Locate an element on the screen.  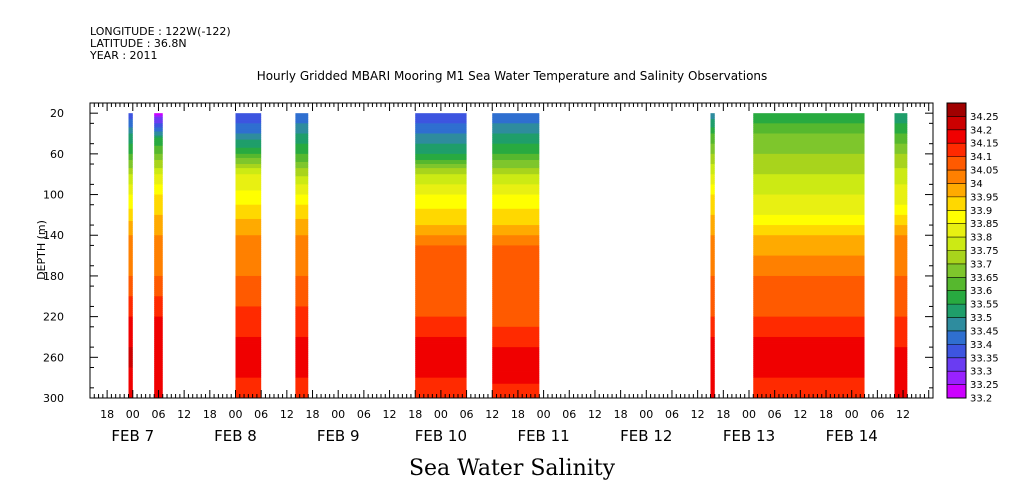
latitude-label: LATITUDE : 36.8N is located at coordinates (138, 43).